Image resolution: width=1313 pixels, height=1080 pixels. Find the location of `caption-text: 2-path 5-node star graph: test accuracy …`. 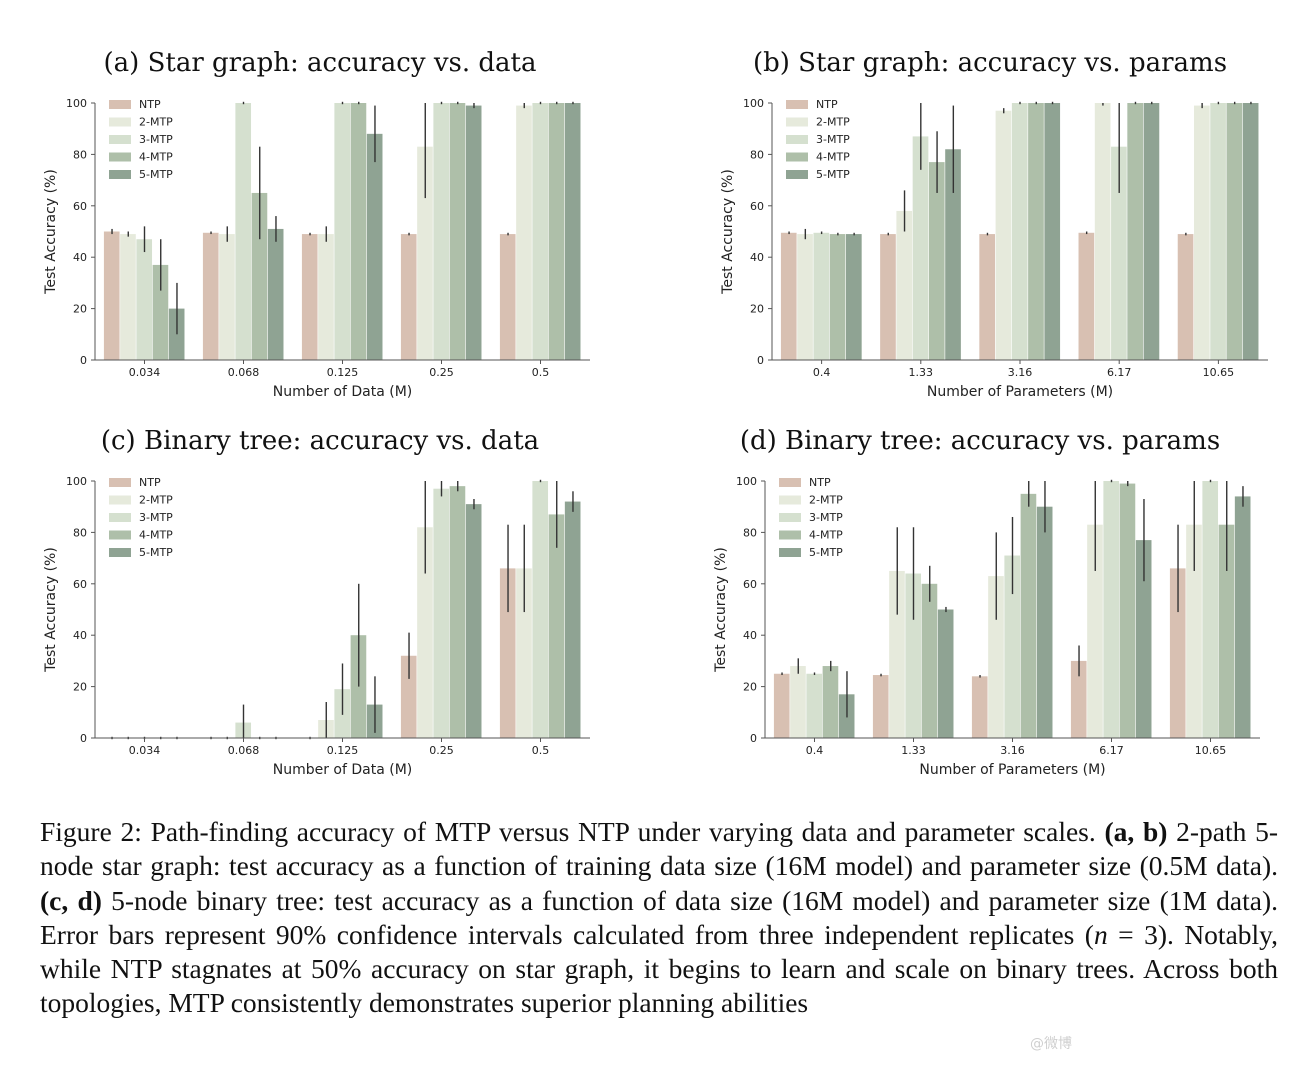

caption-text: 2-path 5-node star graph: test accuracy … is located at coordinates (659, 849).